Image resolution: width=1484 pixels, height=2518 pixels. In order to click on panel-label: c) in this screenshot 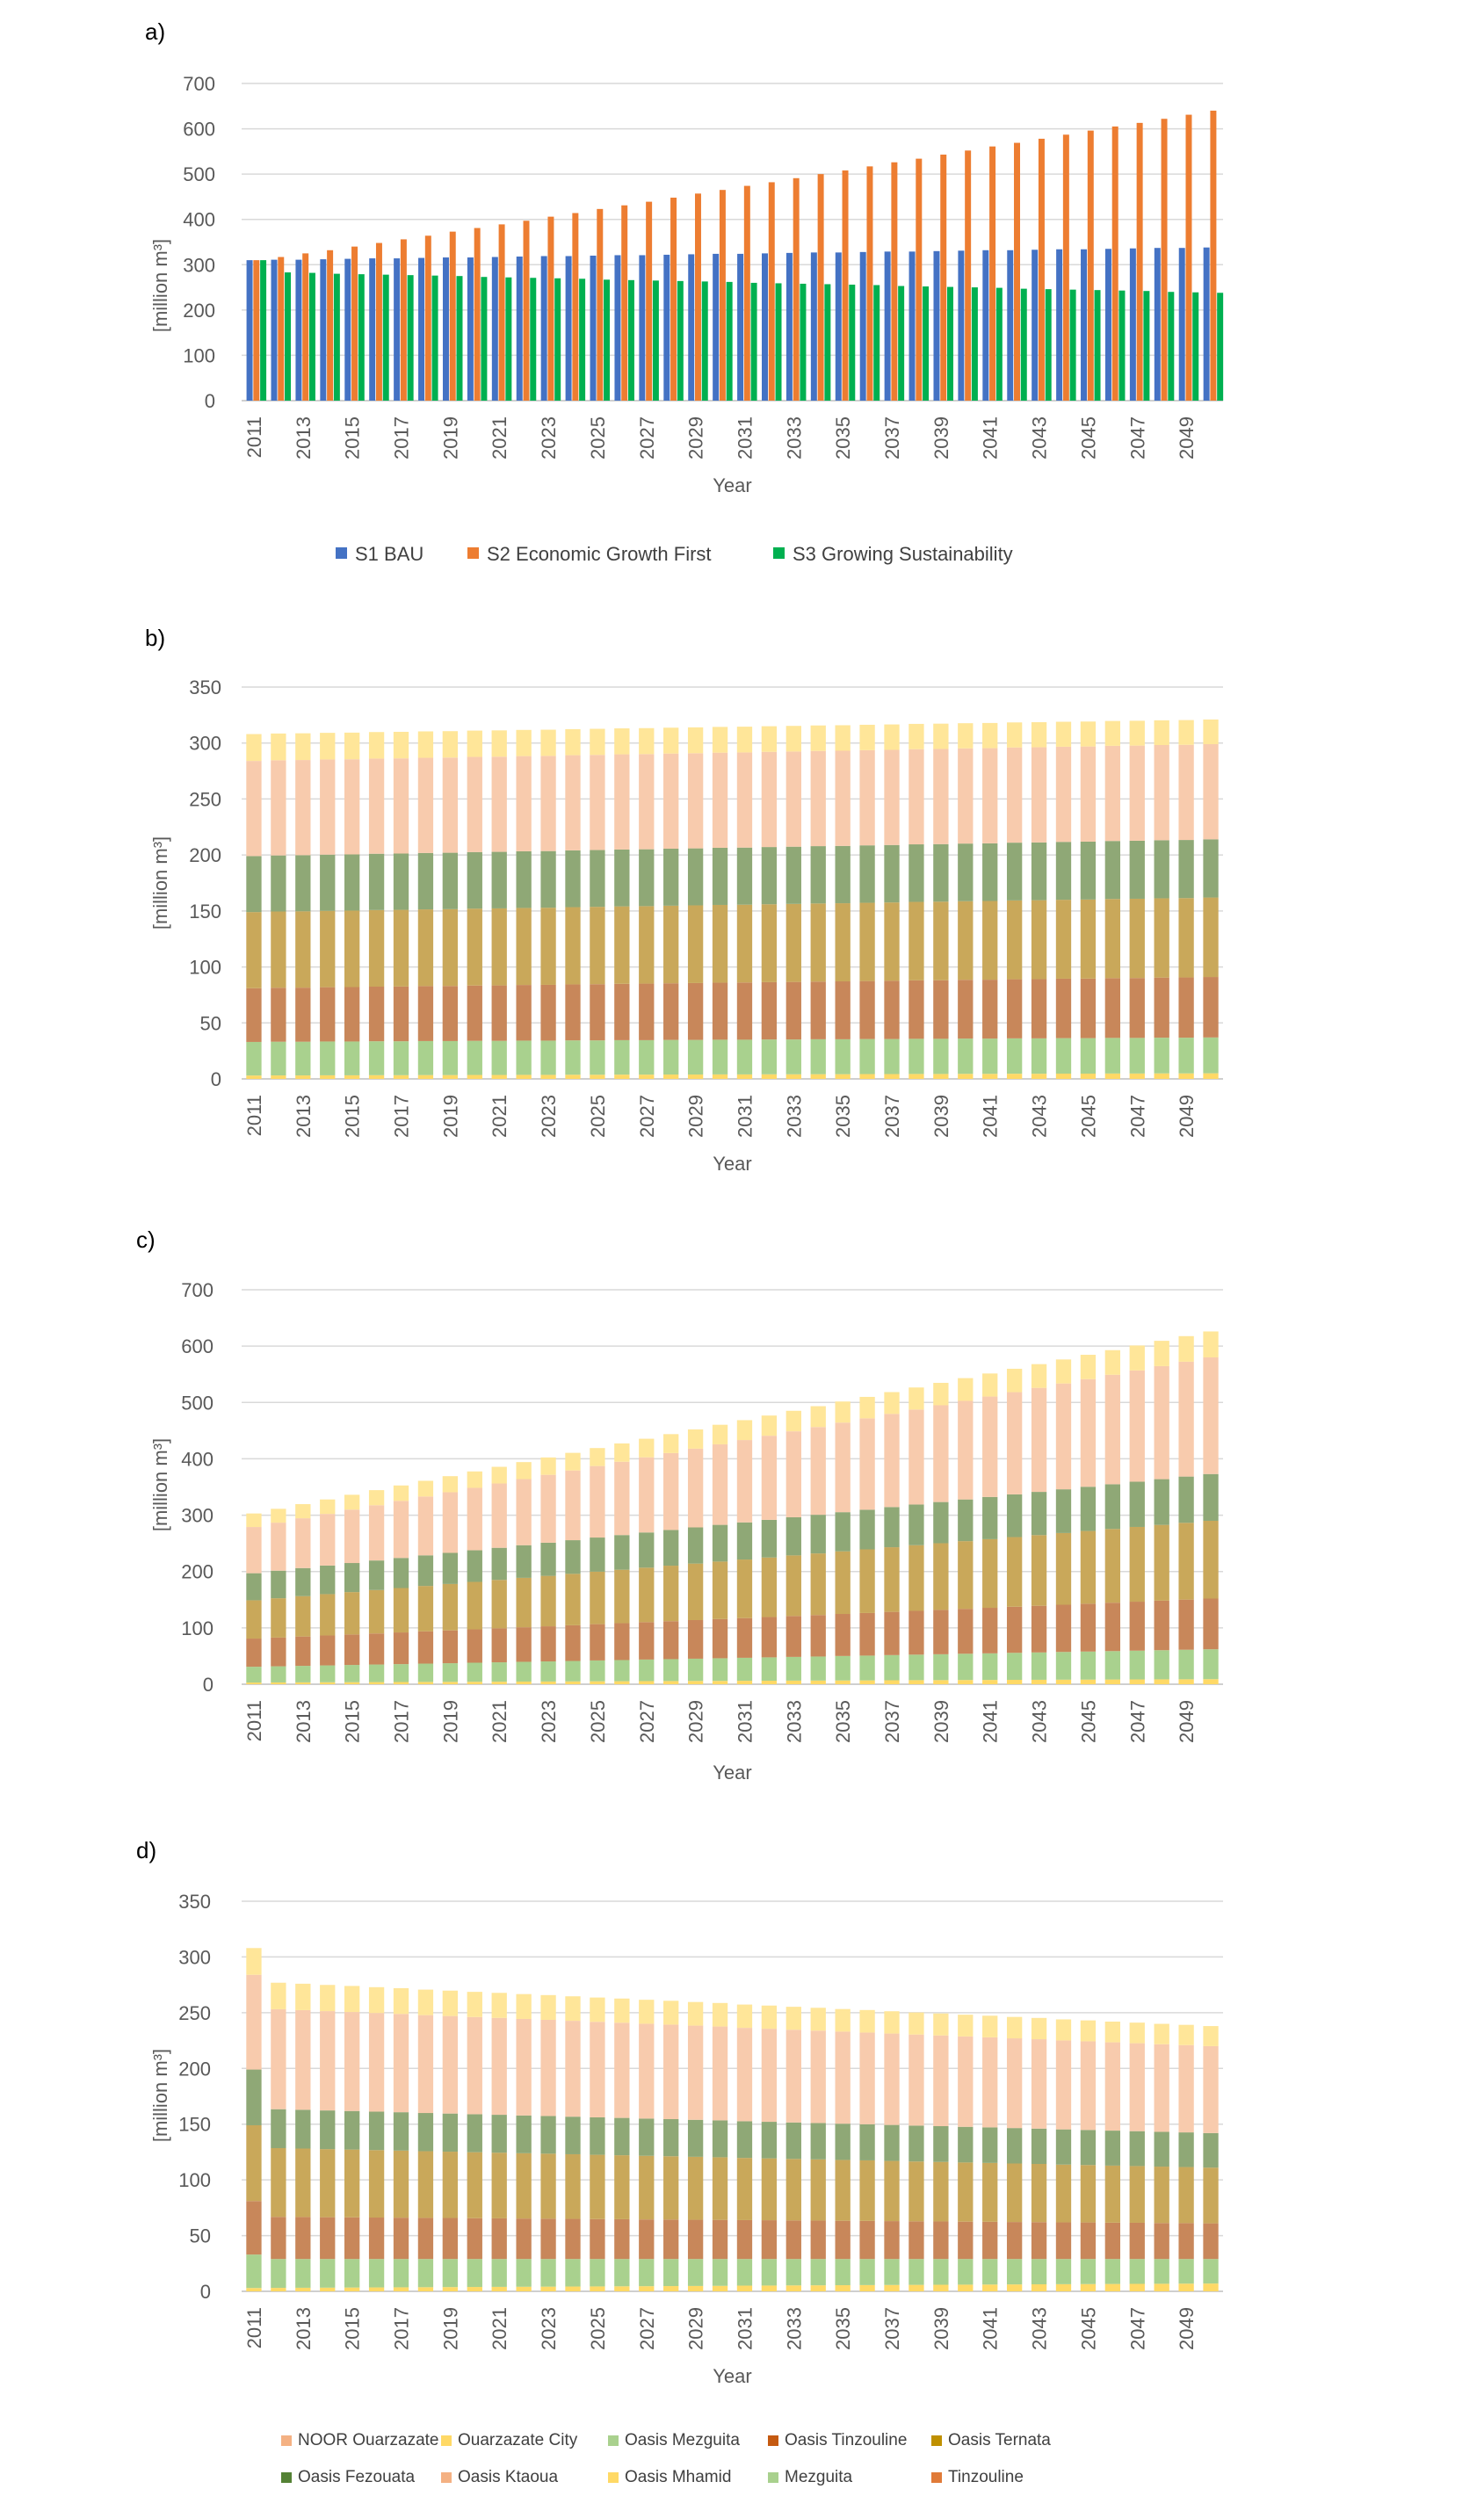, I will do `click(146, 1240)`.